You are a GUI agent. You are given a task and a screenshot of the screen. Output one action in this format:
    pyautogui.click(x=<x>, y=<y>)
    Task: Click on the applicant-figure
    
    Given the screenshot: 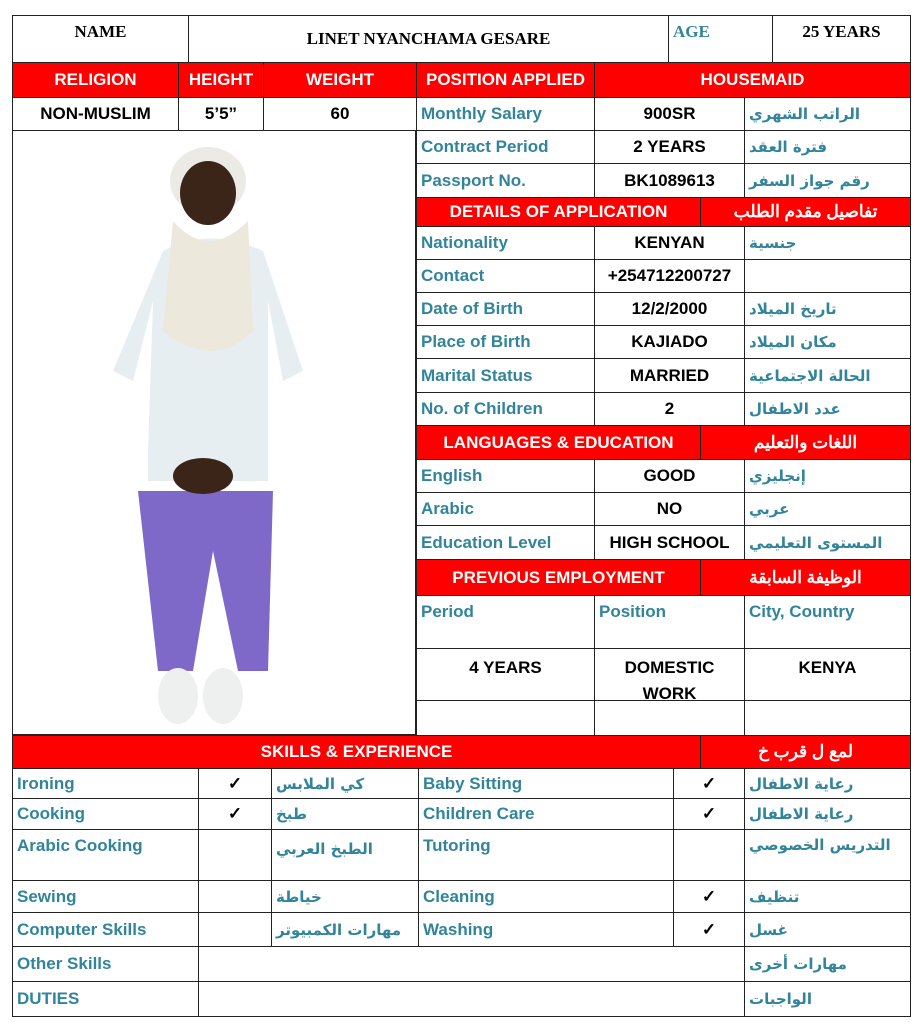 What is the action you would take?
    pyautogui.click(x=208, y=435)
    